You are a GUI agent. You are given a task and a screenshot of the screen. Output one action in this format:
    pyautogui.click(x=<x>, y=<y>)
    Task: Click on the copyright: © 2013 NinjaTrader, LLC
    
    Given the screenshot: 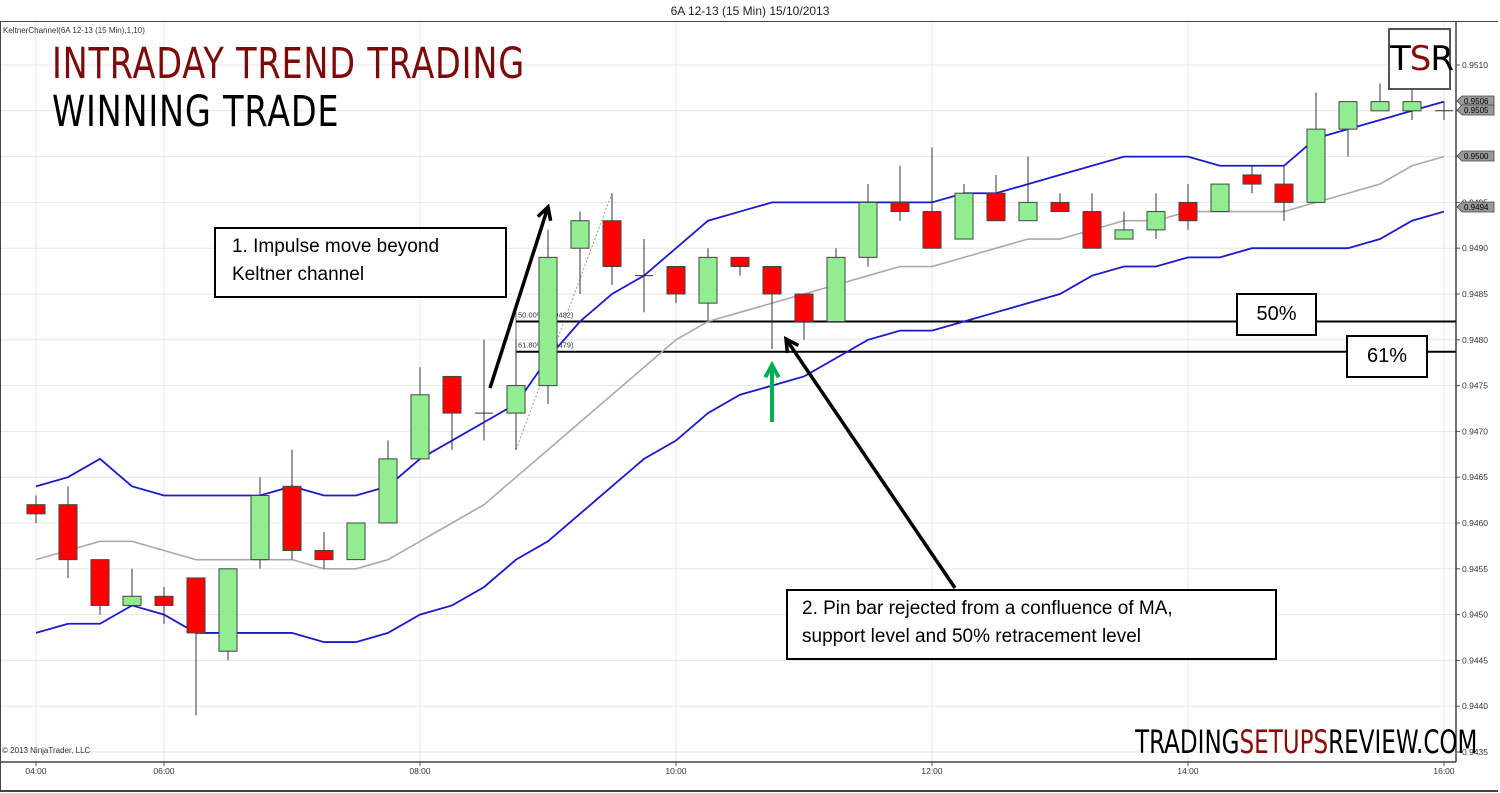 What is the action you would take?
    pyautogui.click(x=46, y=750)
    